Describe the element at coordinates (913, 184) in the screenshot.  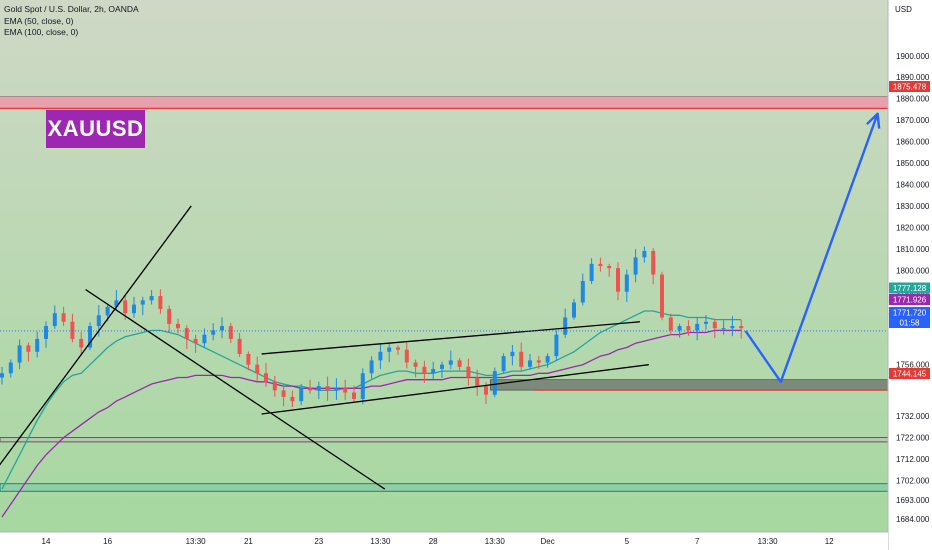
I see `price-tick-label: 1840.000` at that location.